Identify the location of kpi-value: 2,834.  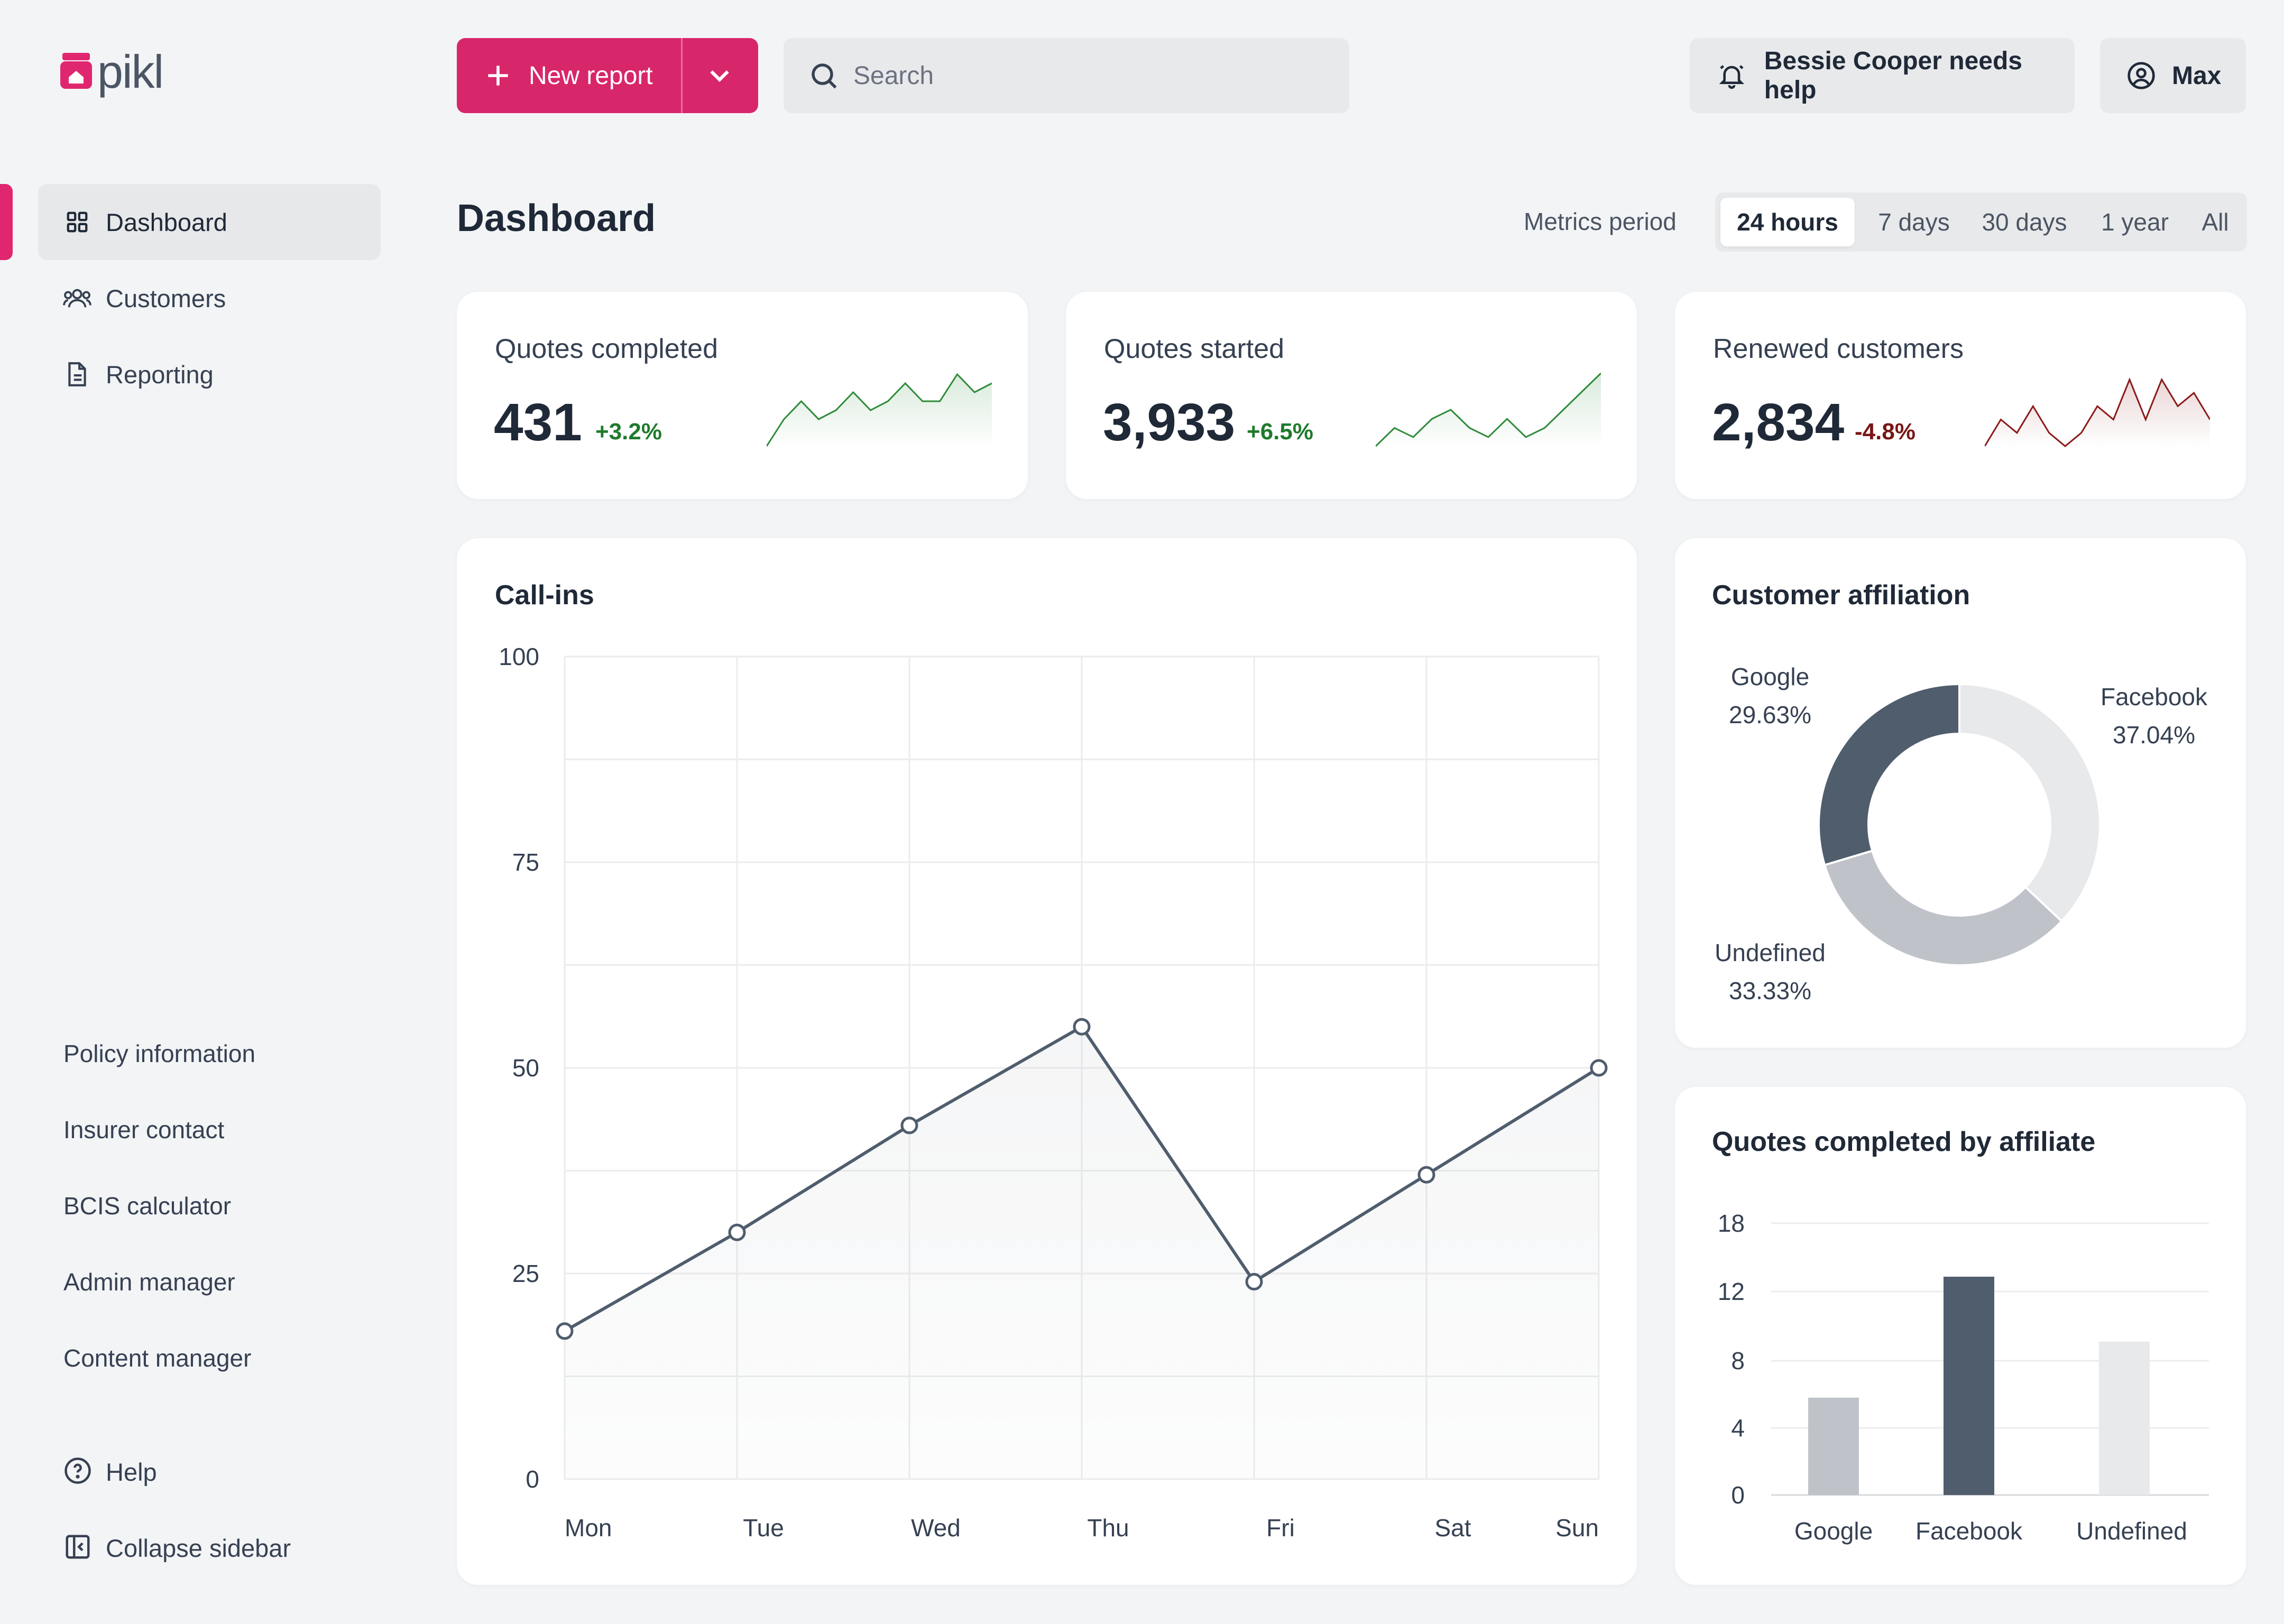
(1778, 422).